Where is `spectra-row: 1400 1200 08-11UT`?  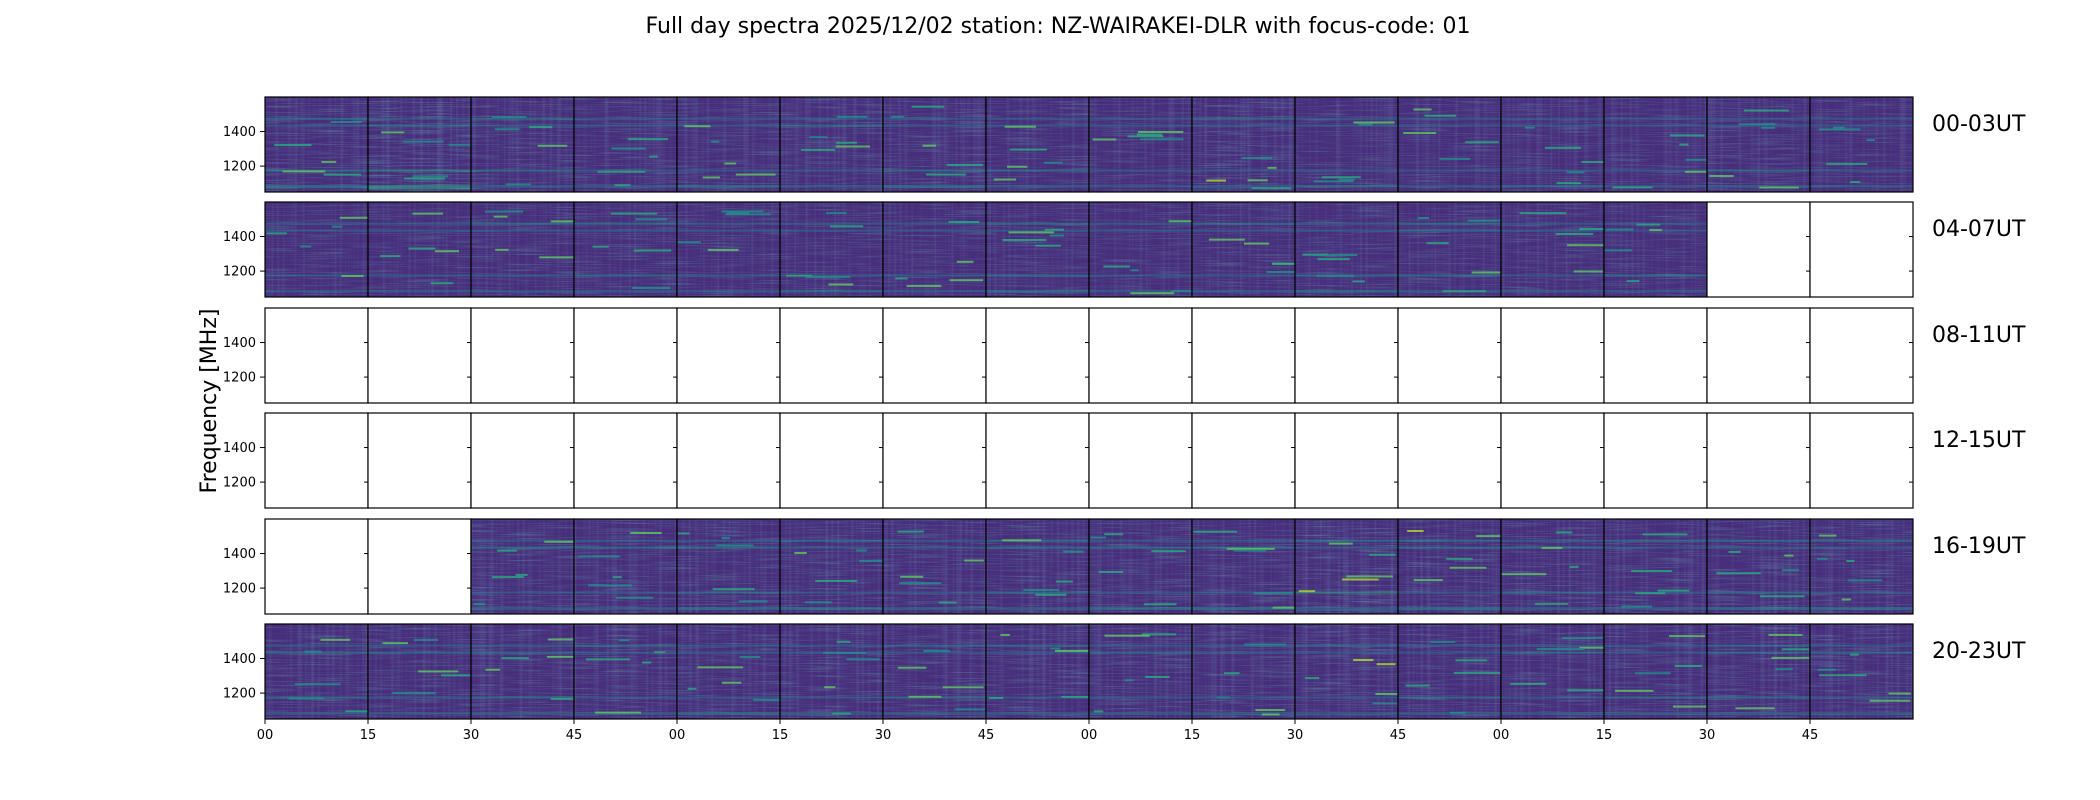
spectra-row: 1400 1200 08-11UT is located at coordinates (1124, 355).